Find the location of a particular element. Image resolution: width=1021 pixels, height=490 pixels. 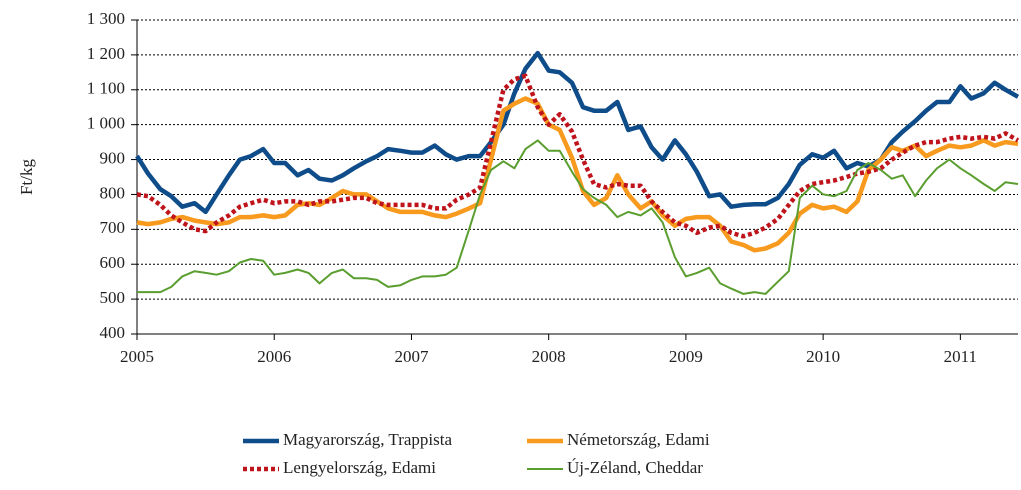

y-axis-label: Ft/kg is located at coordinates (26, 177).